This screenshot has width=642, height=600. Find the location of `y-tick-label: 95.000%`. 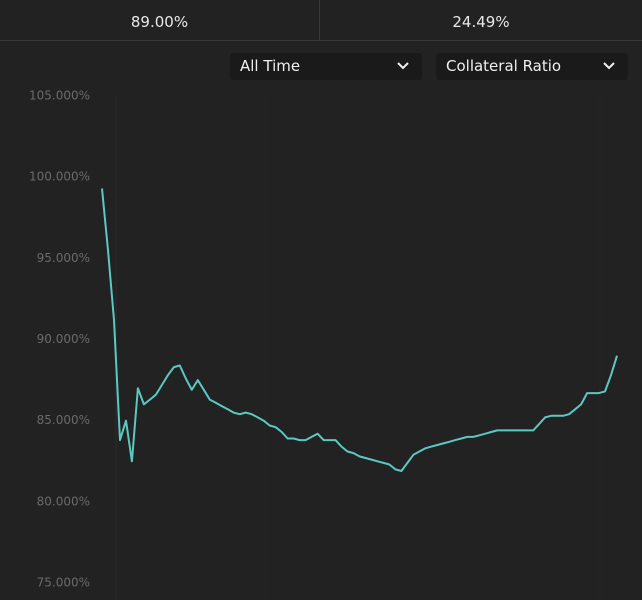

y-tick-label: 95.000% is located at coordinates (63, 258).